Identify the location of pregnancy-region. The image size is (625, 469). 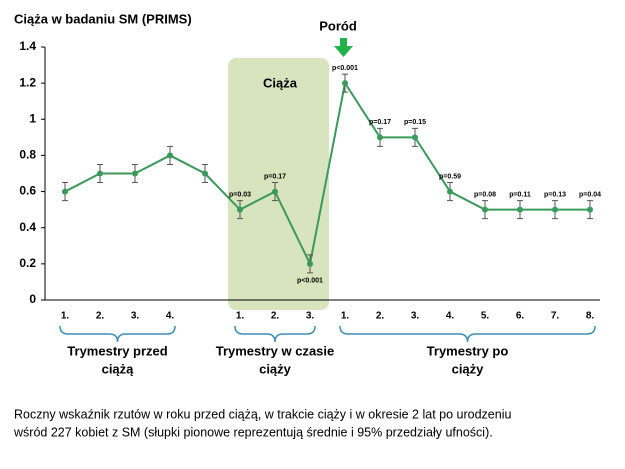
(278, 184).